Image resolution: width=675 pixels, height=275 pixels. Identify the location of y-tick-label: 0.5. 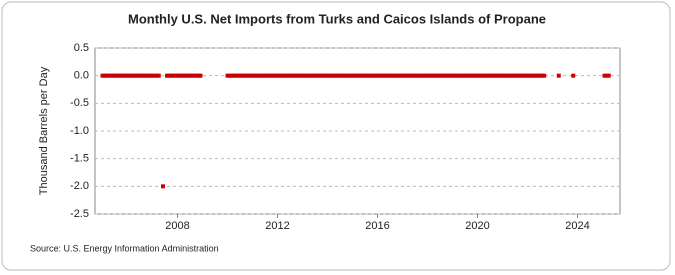
(81, 48).